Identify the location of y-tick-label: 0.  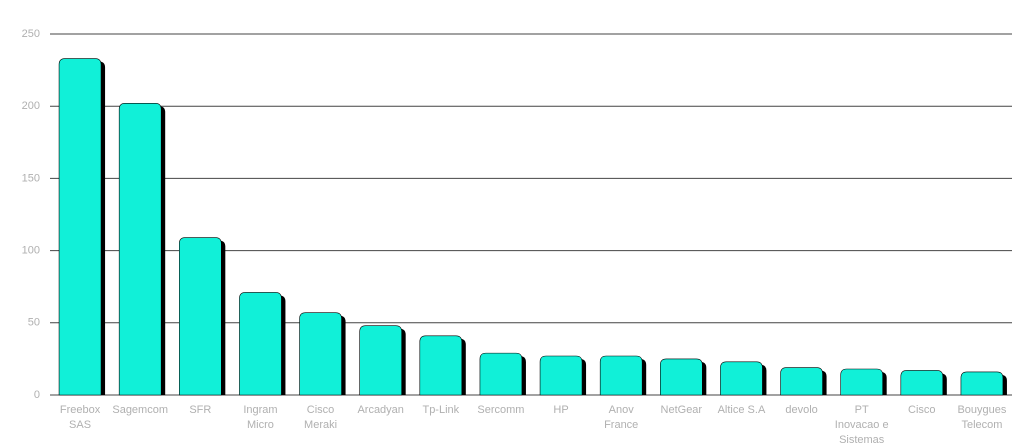
(37, 395).